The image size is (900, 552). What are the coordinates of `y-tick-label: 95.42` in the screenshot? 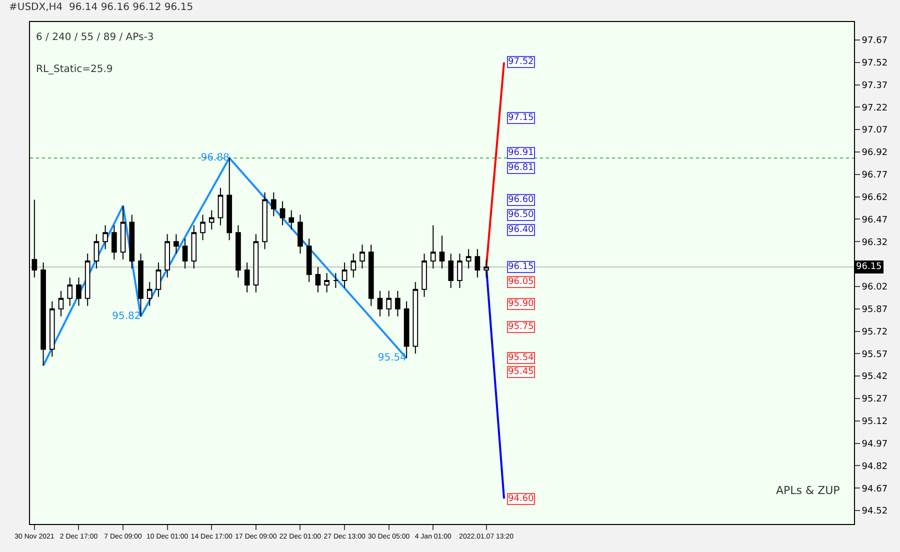 It's located at (875, 377).